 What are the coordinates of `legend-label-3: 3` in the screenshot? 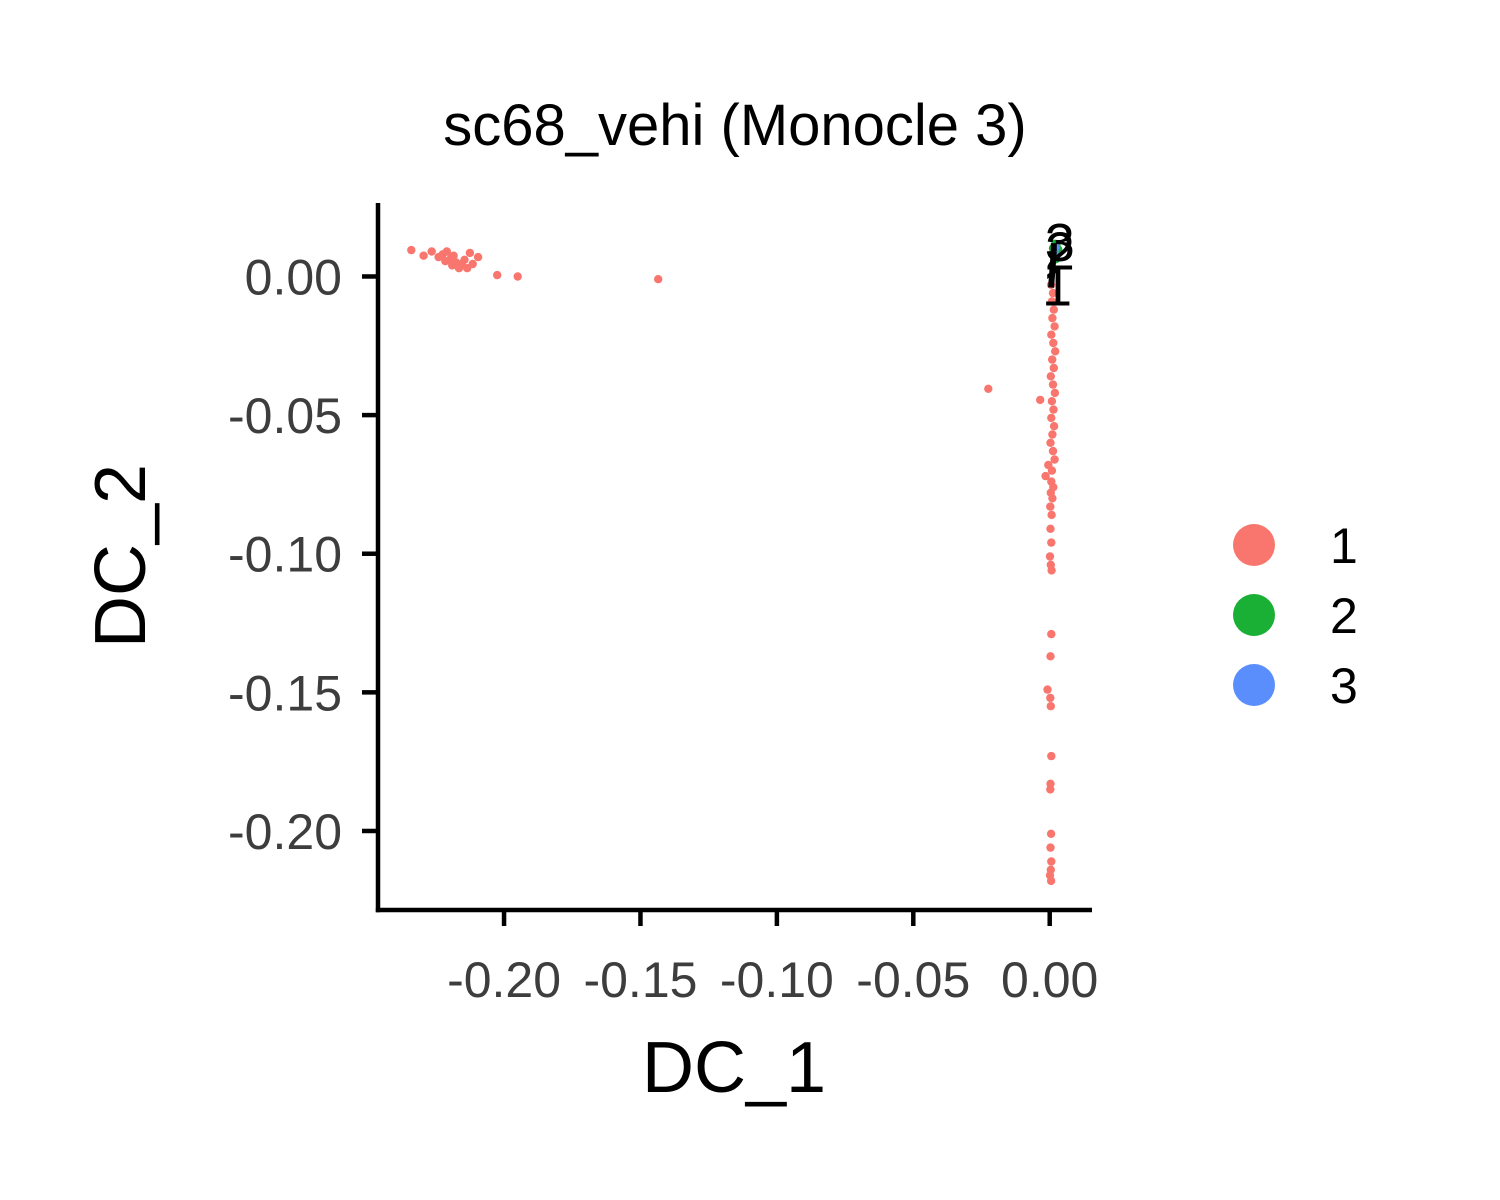 It's located at (1344, 686).